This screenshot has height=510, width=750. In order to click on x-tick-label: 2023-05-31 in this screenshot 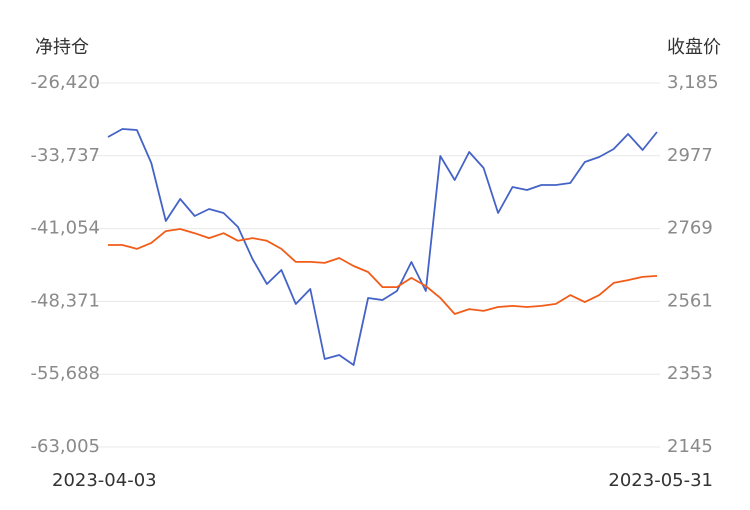, I will do `click(660, 480)`.